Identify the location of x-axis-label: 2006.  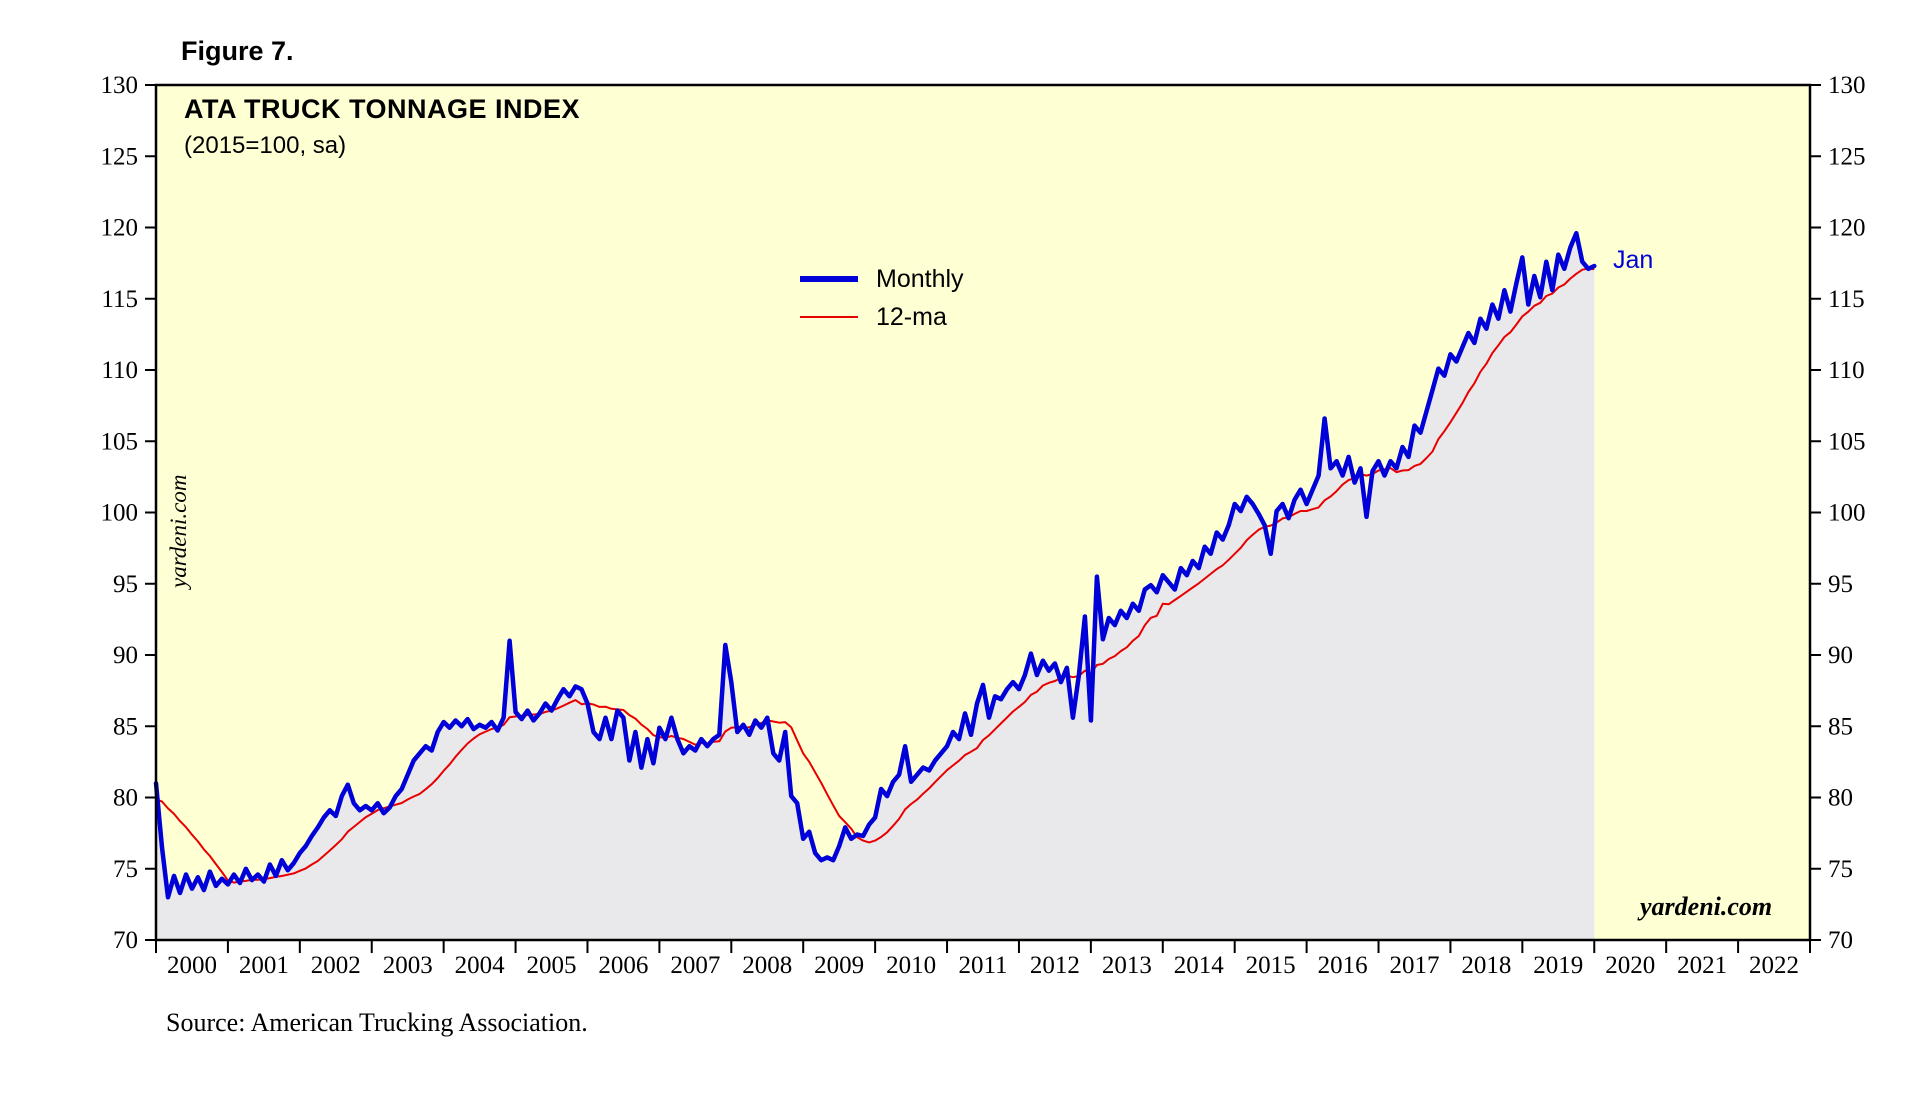
(623, 965).